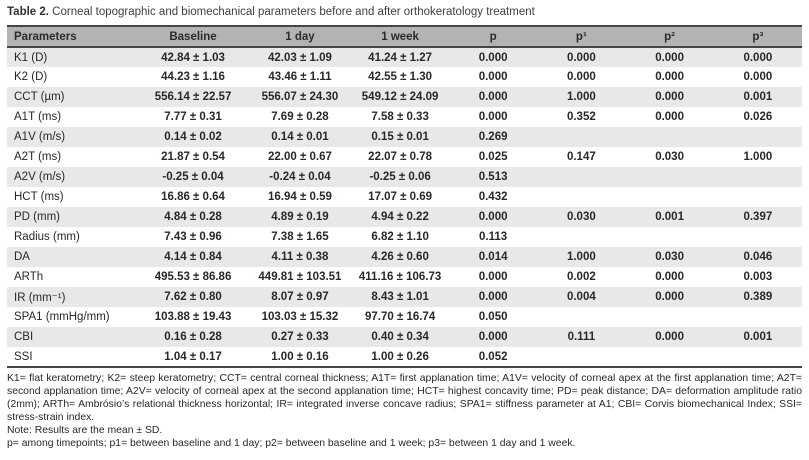 The width and height of the screenshot is (809, 460). I want to click on cell-value: 0.40 ± 0.34, so click(400, 337).